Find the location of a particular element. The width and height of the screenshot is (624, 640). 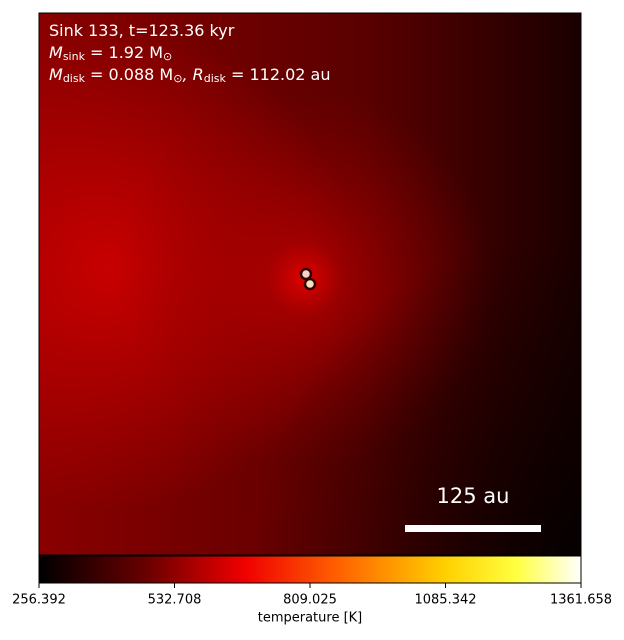

annotation: Msink​ = 1.92 M⊙​ is located at coordinates (110, 53).